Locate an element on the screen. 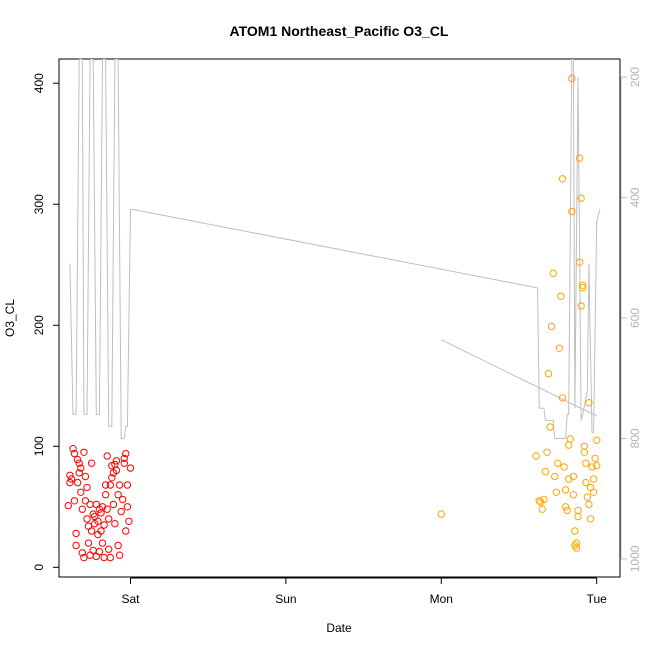 The width and height of the screenshot is (650, 650). secondary-y-axis: 200 400 600 800 1000 is located at coordinates (631, 319).